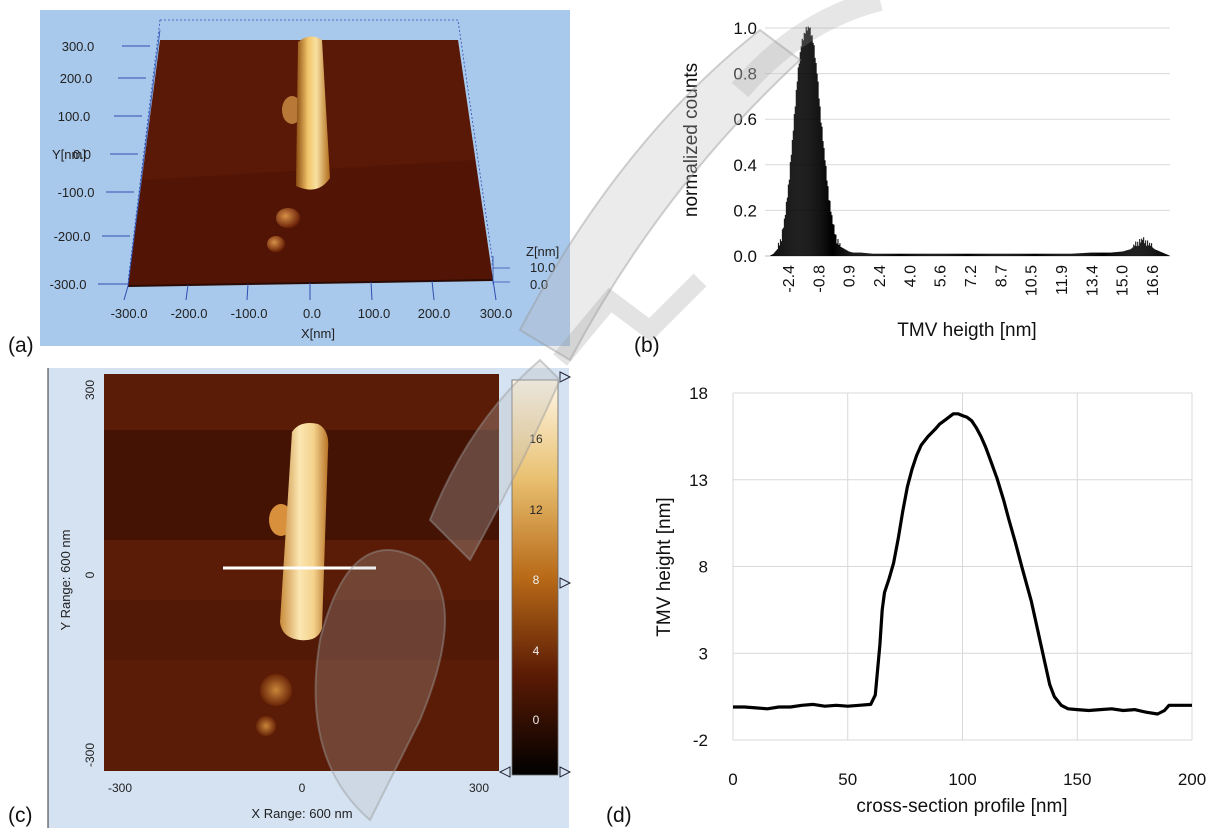 This screenshot has height=832, width=1214. What do you see at coordinates (745, 74) in the screenshot?
I see `panel-b-y-tick: 0.8` at bounding box center [745, 74].